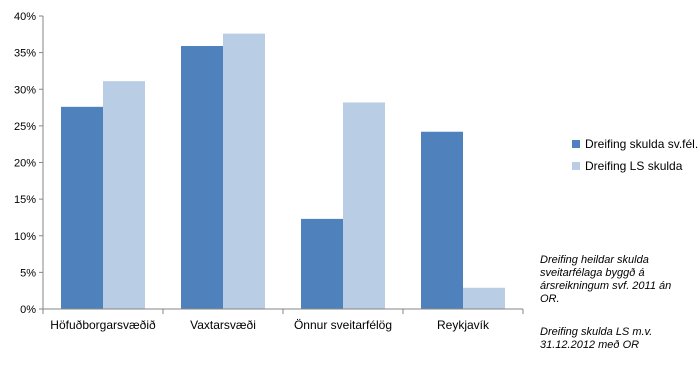  I want to click on legend-item: Dreifing skulda sv.fél., so click(635, 144).